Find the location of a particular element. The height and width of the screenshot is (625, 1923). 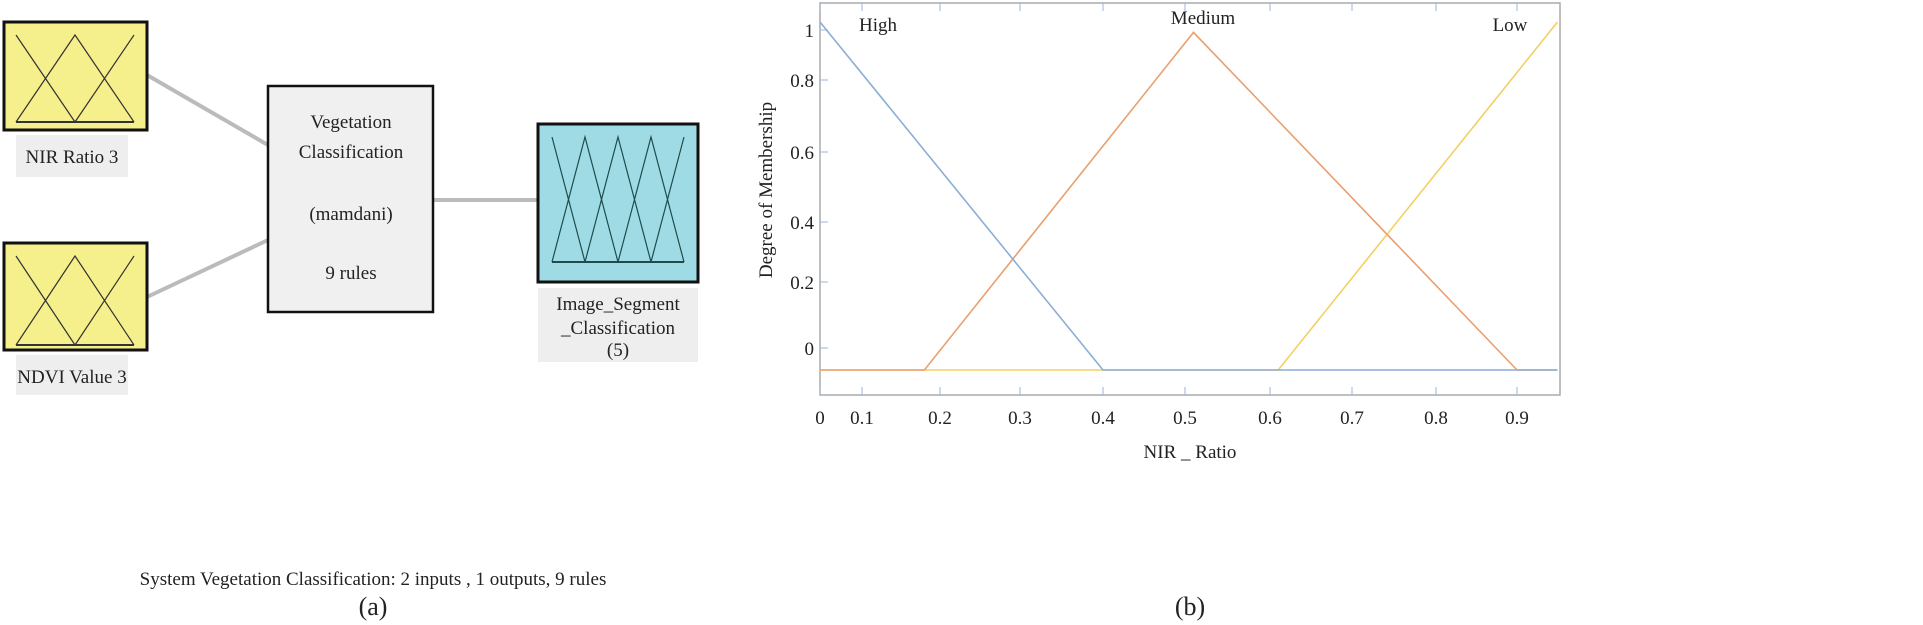

y-tick-label: 0.2 is located at coordinates (802, 283).